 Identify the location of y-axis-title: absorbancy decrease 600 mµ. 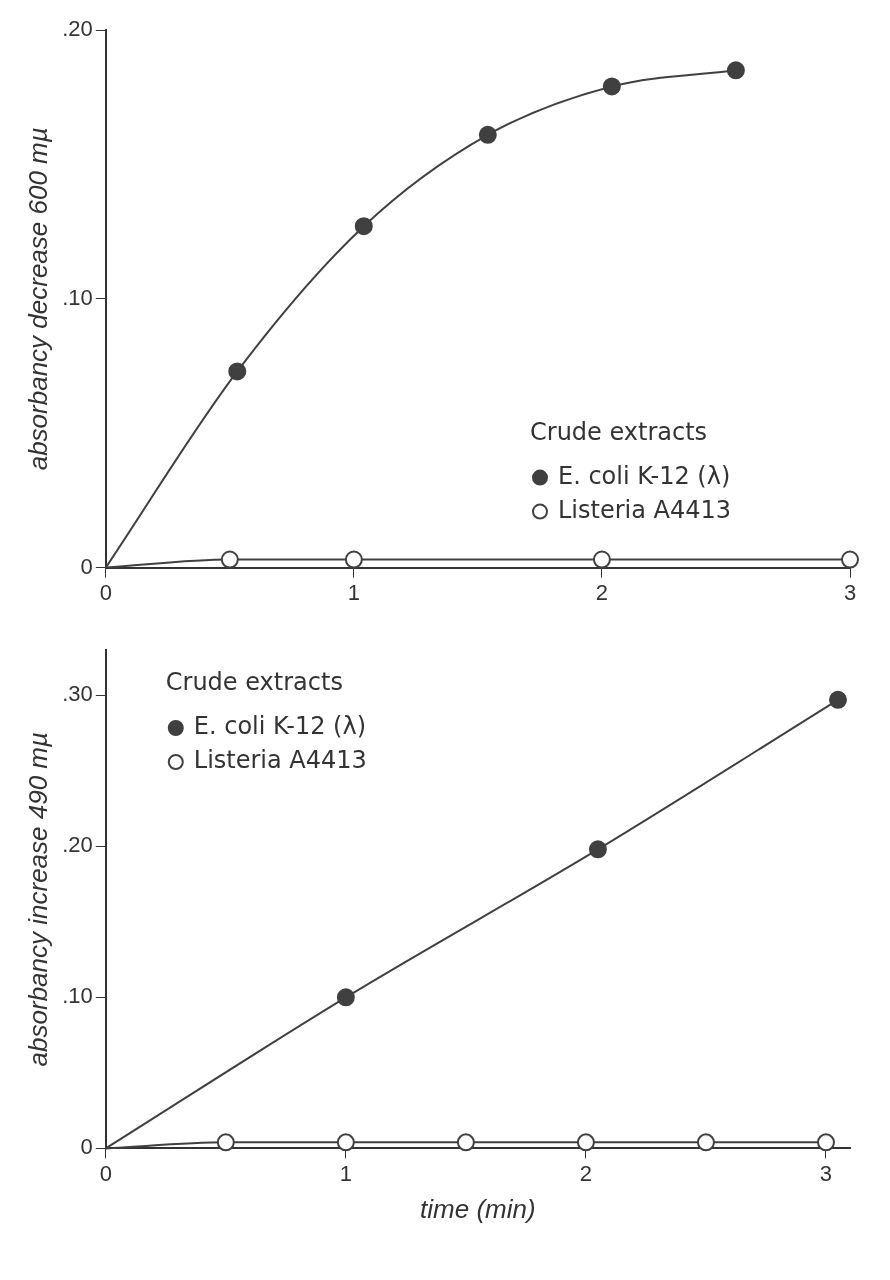
(37, 299).